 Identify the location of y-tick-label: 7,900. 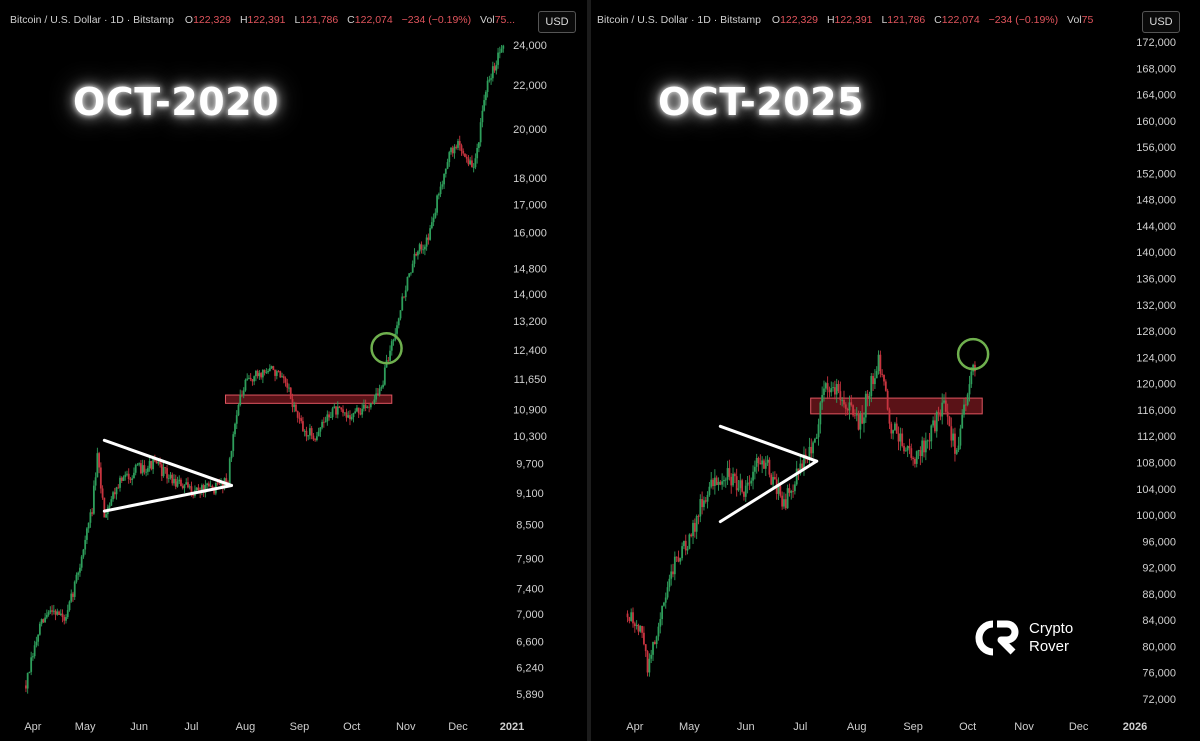
(530, 559).